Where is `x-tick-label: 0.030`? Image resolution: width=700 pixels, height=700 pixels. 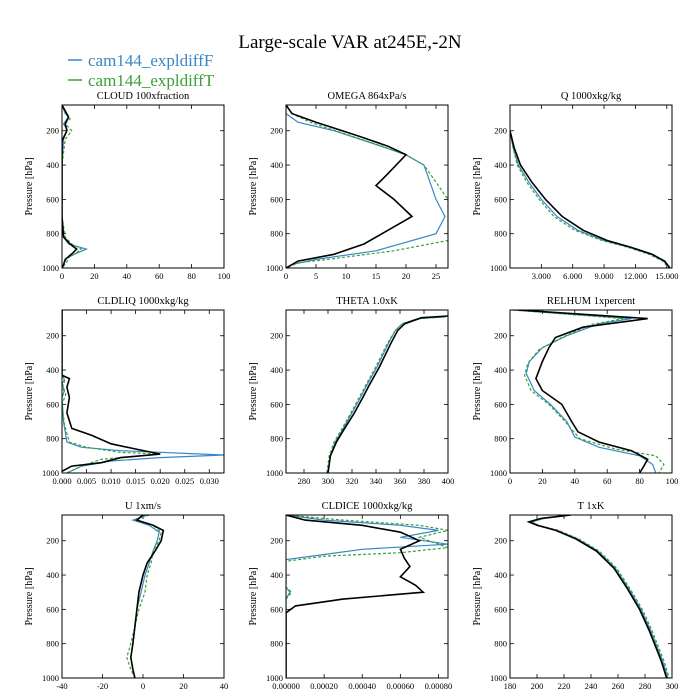
x-tick-label: 0.030 is located at coordinates (209, 481).